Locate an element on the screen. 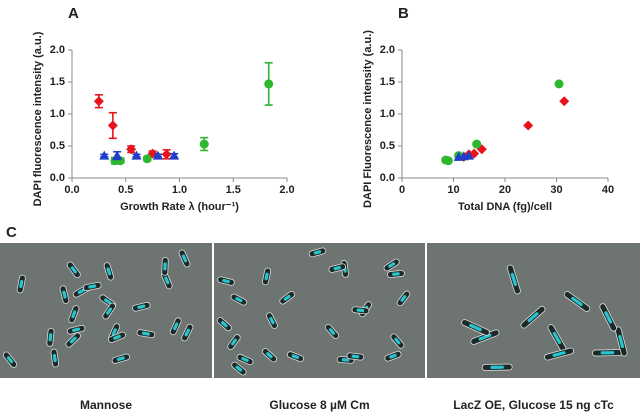 This screenshot has width=640, height=420. panel-label: C is located at coordinates (11, 232).